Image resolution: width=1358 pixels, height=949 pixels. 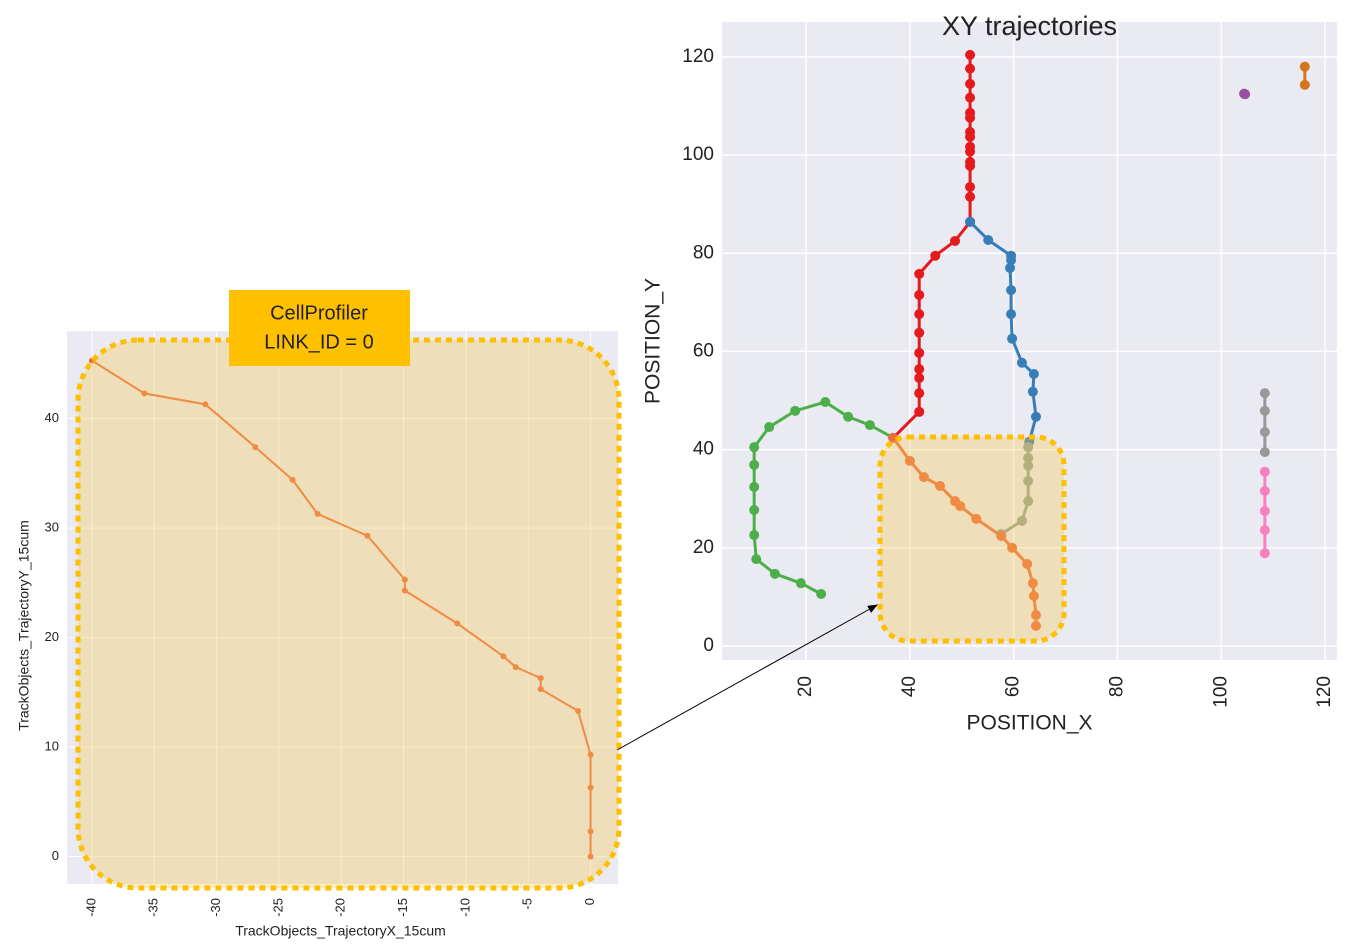 I want to click on y-tick-label: 40, so click(x=52, y=417).